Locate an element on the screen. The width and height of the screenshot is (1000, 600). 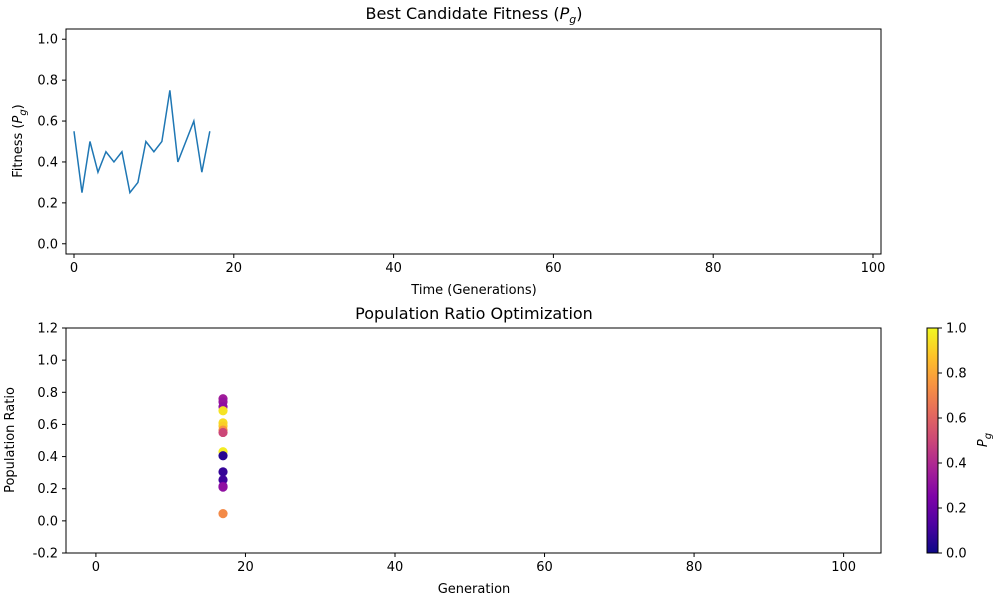
population-y-tick-label: 0.2 is located at coordinates (47, 489).